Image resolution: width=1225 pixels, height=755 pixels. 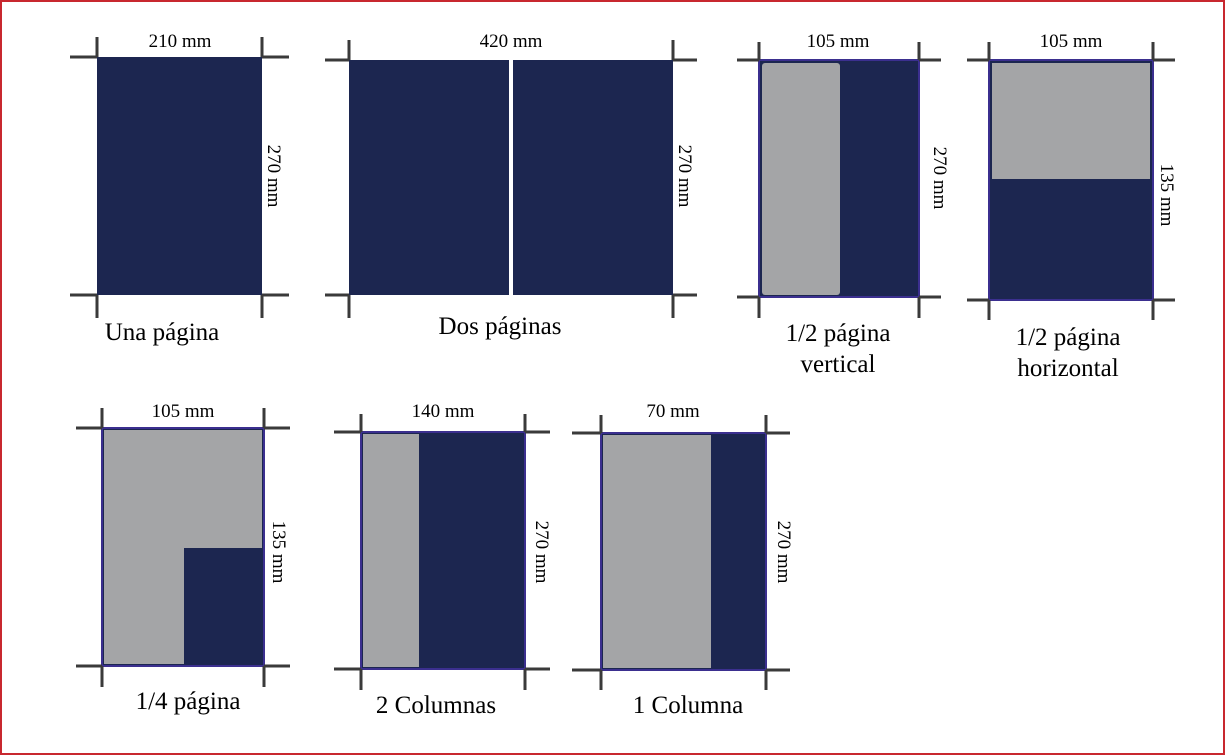 What do you see at coordinates (1067, 368) in the screenshot?
I see `format-caption-line-2: horizontal` at bounding box center [1067, 368].